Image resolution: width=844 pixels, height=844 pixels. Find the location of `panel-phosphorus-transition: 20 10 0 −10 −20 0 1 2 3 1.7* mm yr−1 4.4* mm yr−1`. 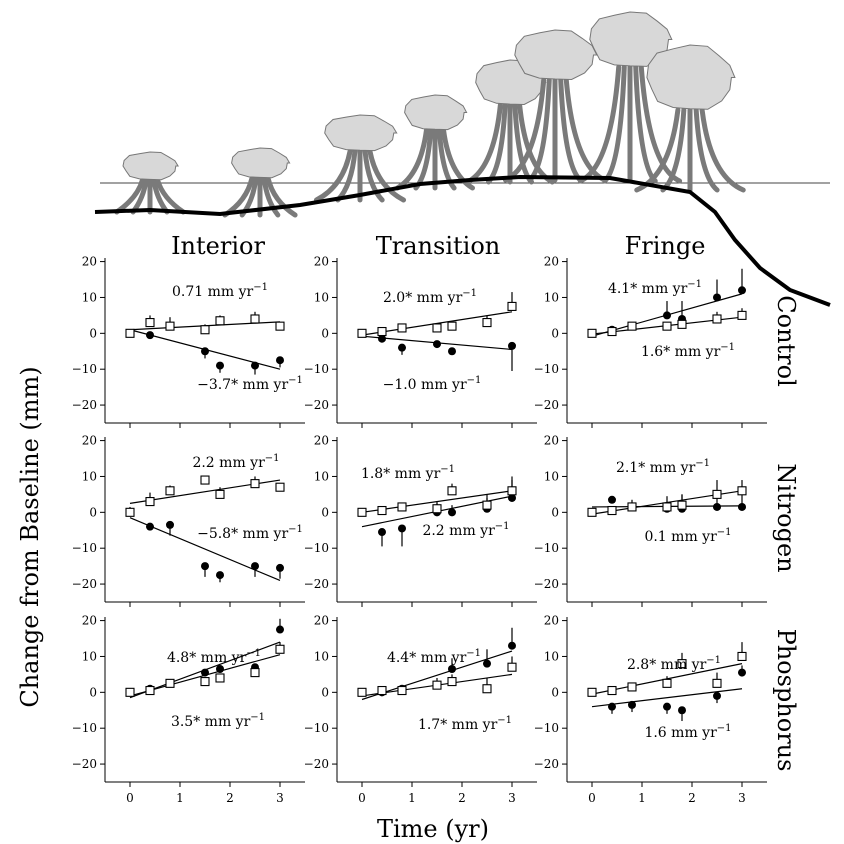

panel-phosphorus-transition: 20 10 0 −10 −20 0 1 2 3 1.7* mm yr−1 4.4* mm yr−1 is located at coordinates (420, 709).